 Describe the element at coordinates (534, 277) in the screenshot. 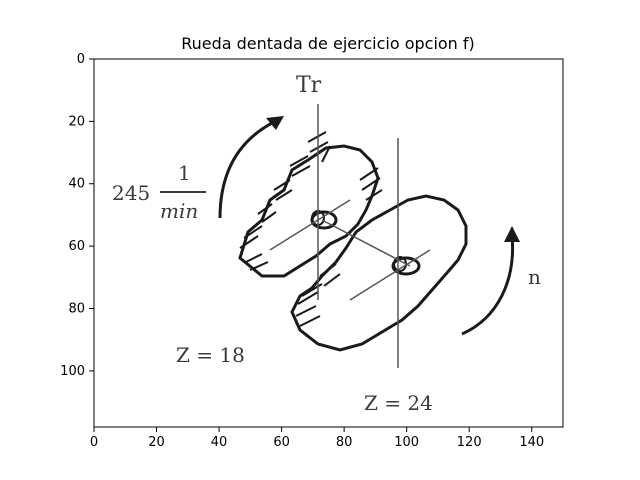

I see `output-speed-label: n` at that location.